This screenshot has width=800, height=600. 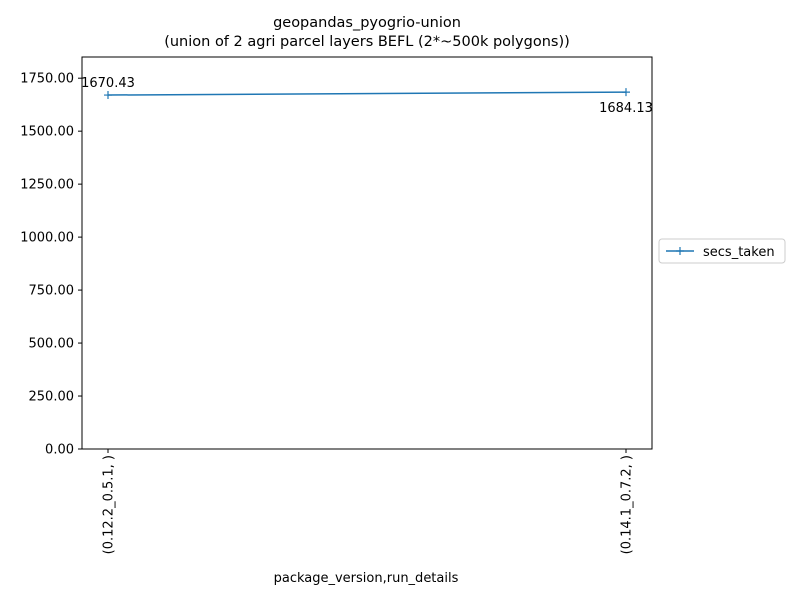 I want to click on series-line, so click(x=367, y=93).